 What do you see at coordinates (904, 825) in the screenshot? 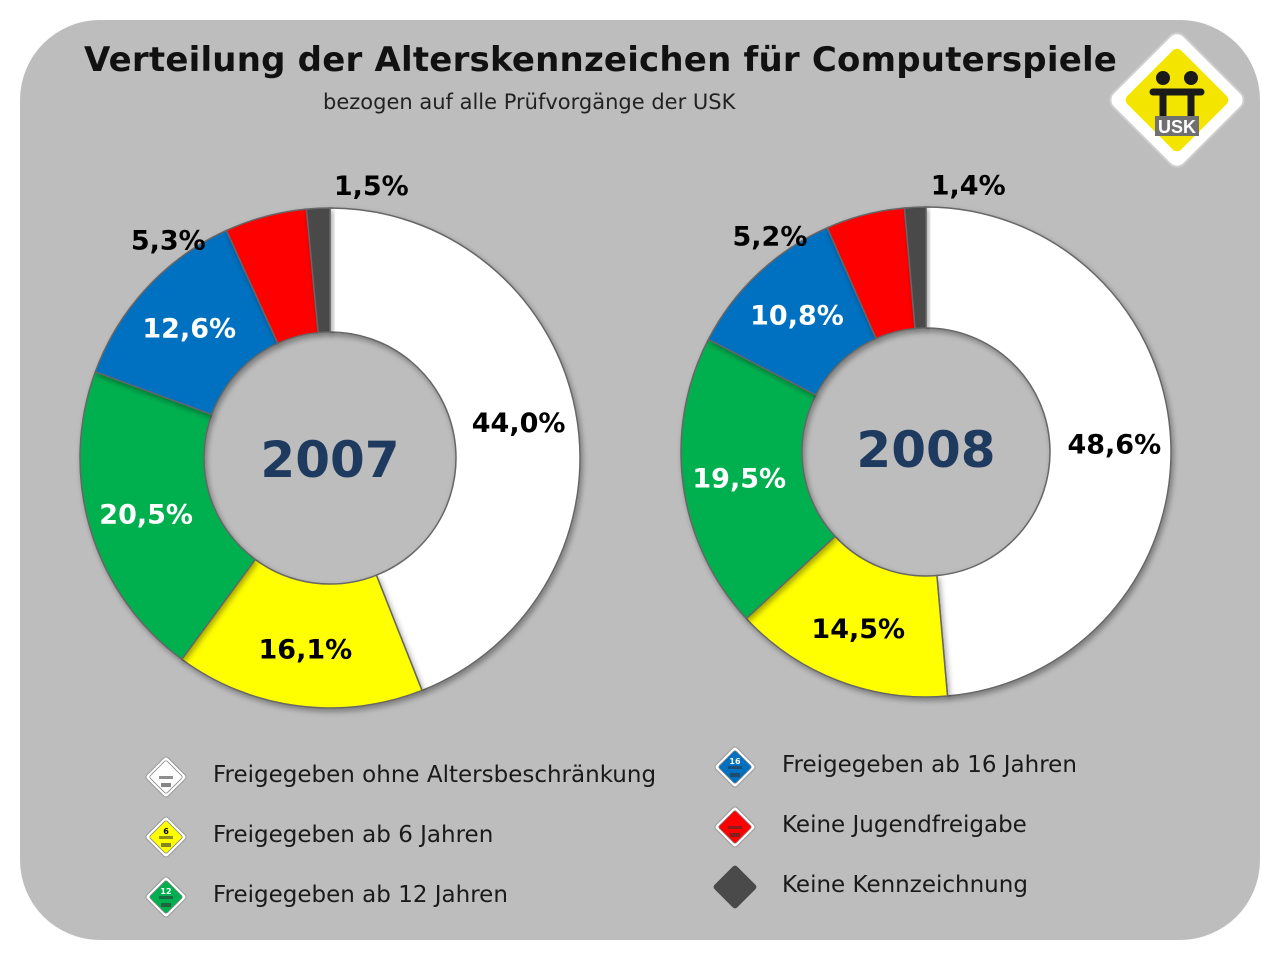
I see `legend-label: Keine Jugendfreigabe` at bounding box center [904, 825].